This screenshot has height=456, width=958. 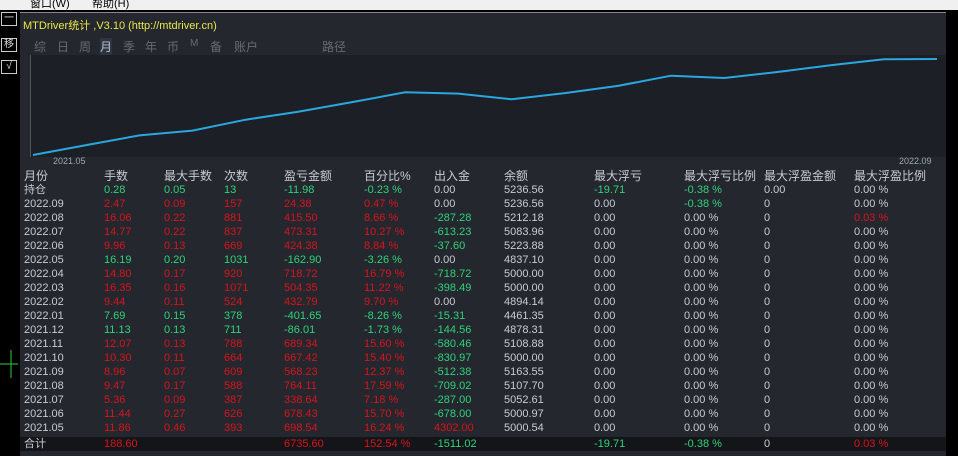 What do you see at coordinates (952, 234) in the screenshot?
I see `right-edge` at bounding box center [952, 234].